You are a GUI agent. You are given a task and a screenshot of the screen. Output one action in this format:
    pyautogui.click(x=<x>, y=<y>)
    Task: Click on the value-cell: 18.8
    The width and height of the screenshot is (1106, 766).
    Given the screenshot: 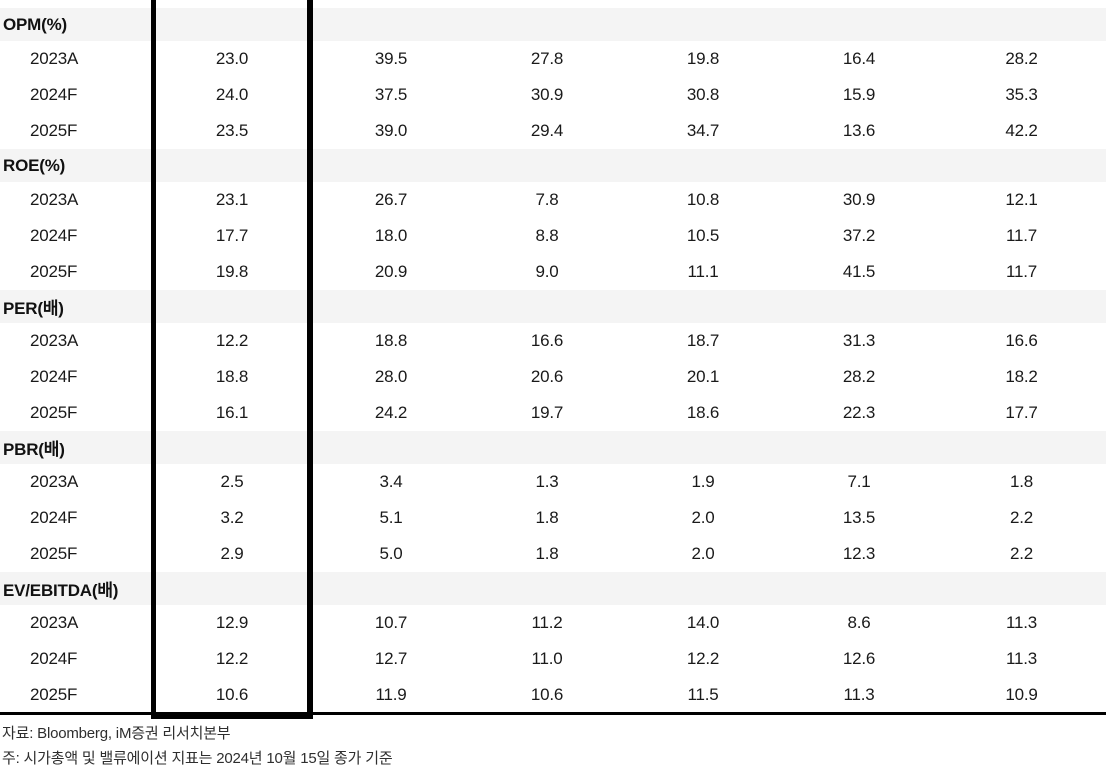 What is the action you would take?
    pyautogui.click(x=391, y=340)
    